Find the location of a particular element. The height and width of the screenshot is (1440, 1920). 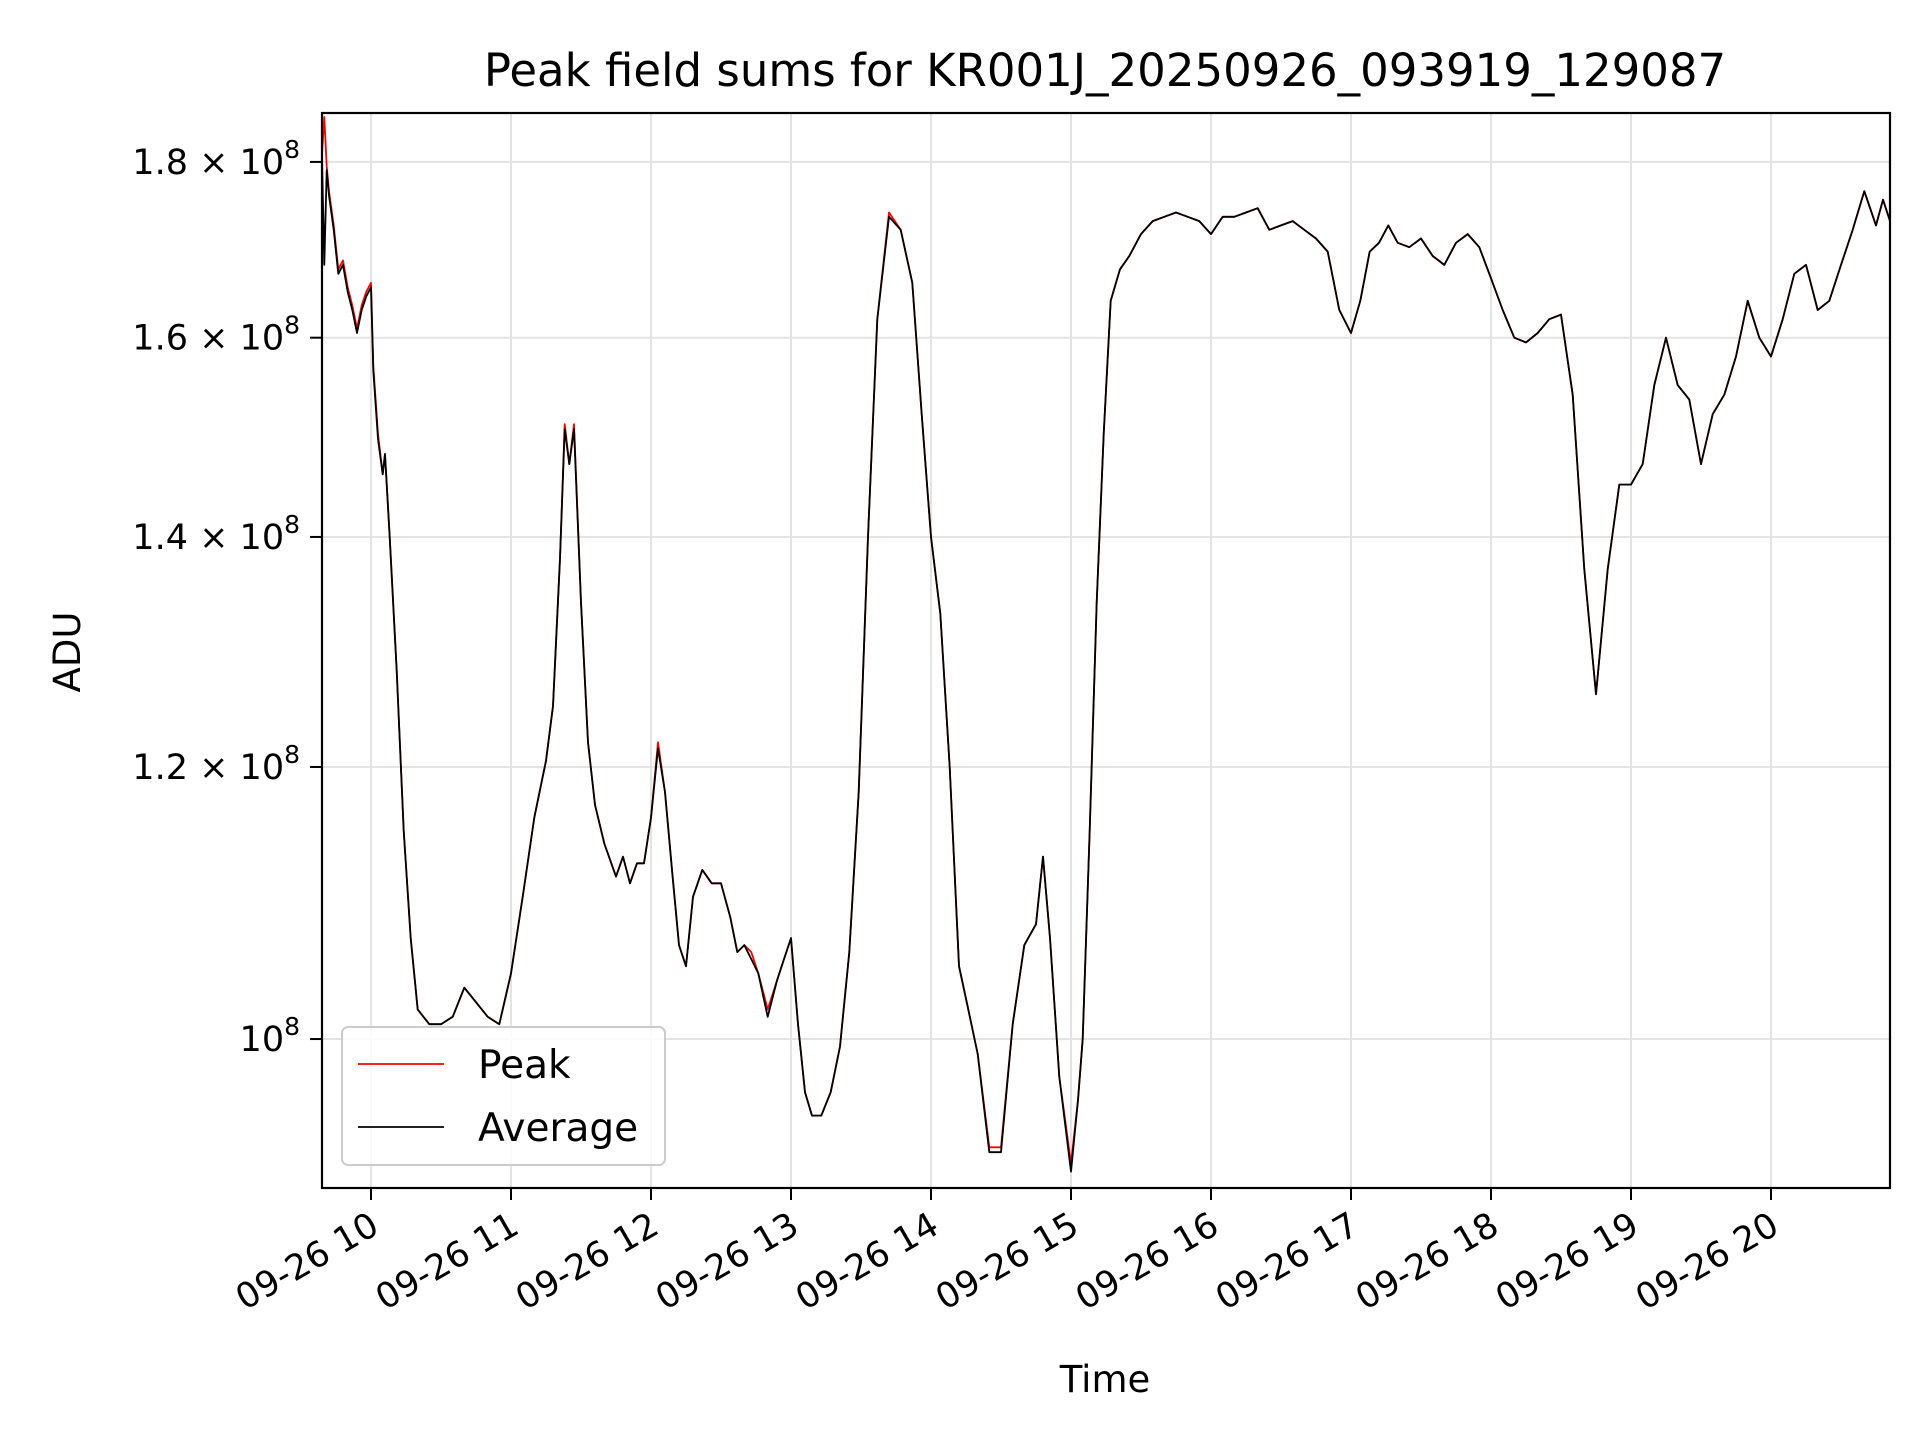

y-tick-label: 1.4 × 10⁸ is located at coordinates (216, 534).